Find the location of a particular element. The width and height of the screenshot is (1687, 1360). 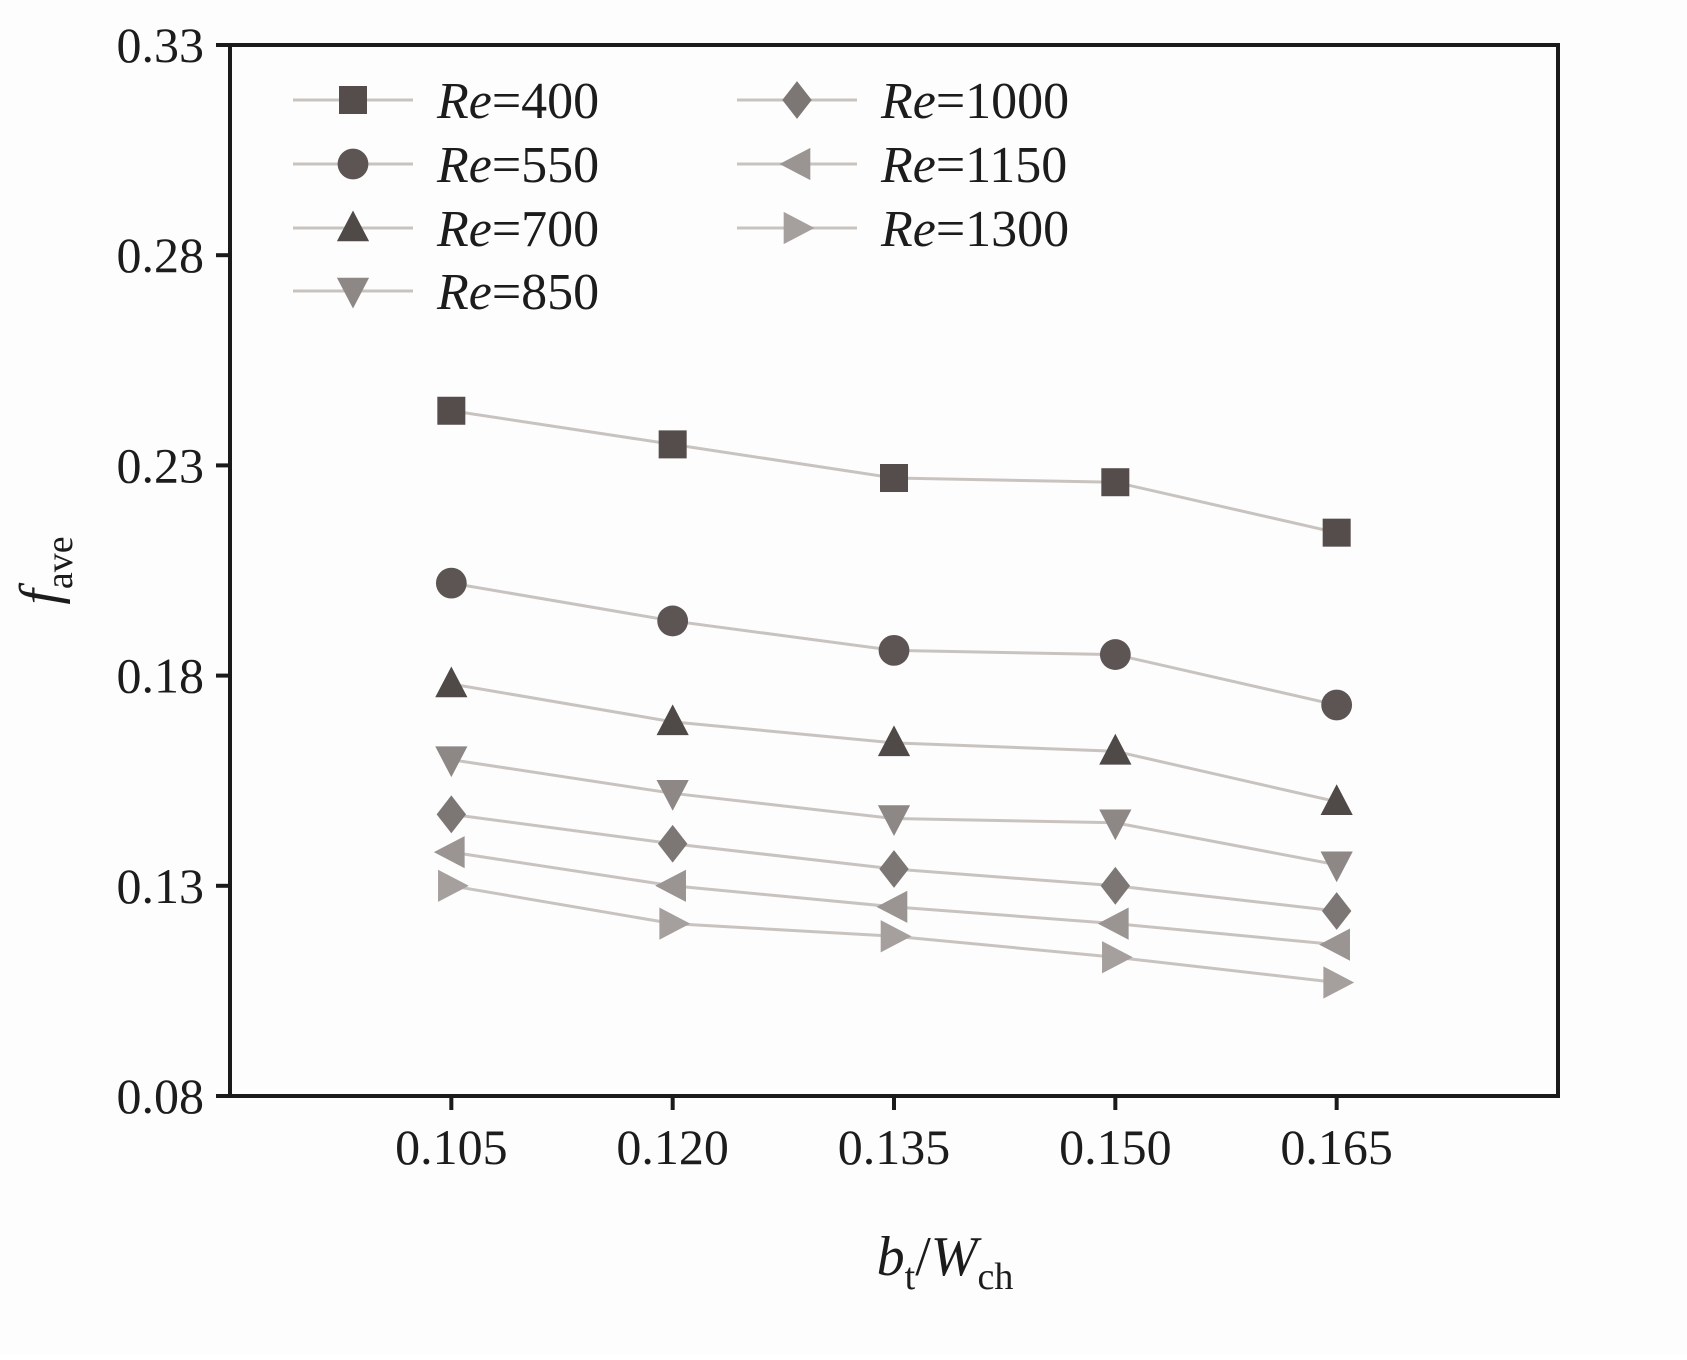

legend-entry-Re=700: Re=700 is located at coordinates (446, 229).